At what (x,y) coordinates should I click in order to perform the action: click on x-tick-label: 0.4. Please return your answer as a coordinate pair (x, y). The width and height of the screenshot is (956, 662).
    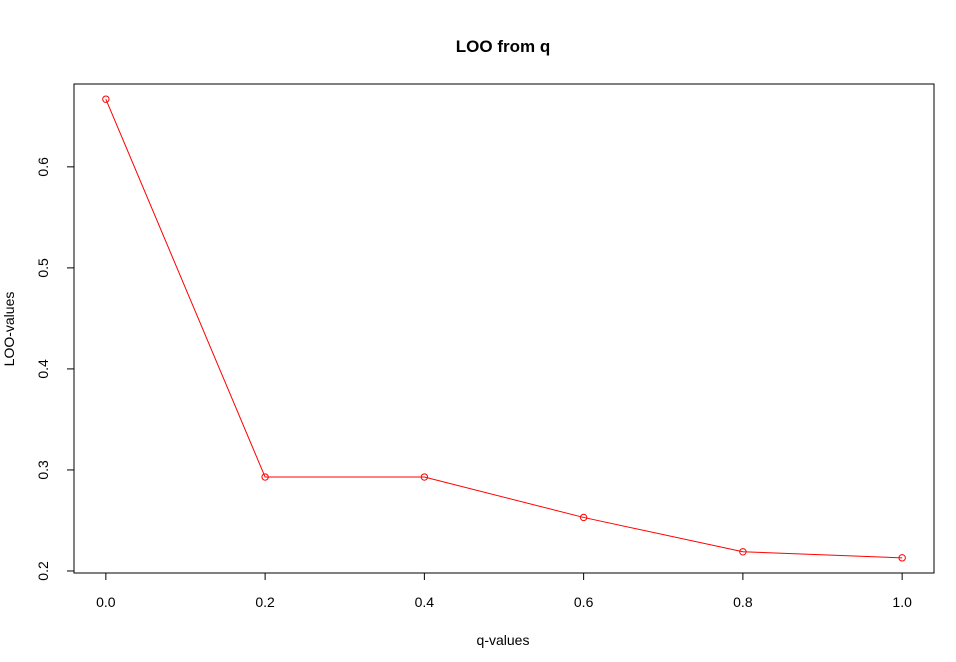
    Looking at the image, I should click on (425, 602).